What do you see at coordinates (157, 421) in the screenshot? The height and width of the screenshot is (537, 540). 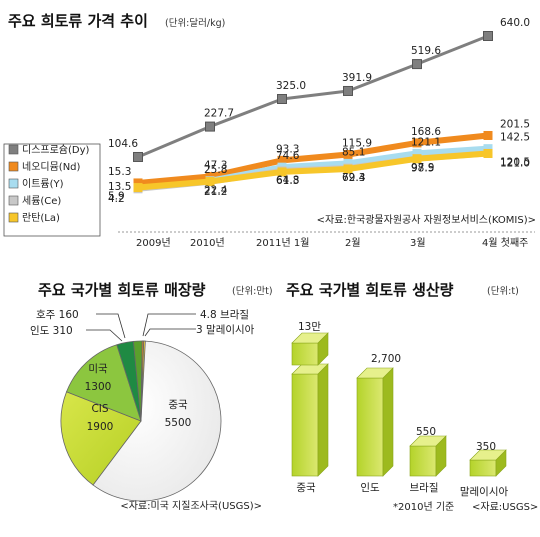 I see `pie-slice-중국` at bounding box center [157, 421].